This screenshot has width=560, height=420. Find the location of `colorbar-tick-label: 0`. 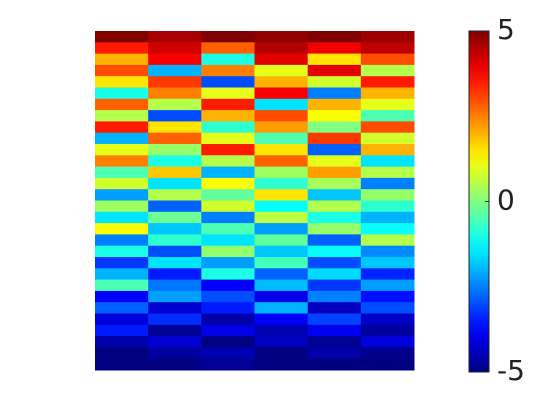

colorbar-tick-label: 0 is located at coordinates (506, 200).